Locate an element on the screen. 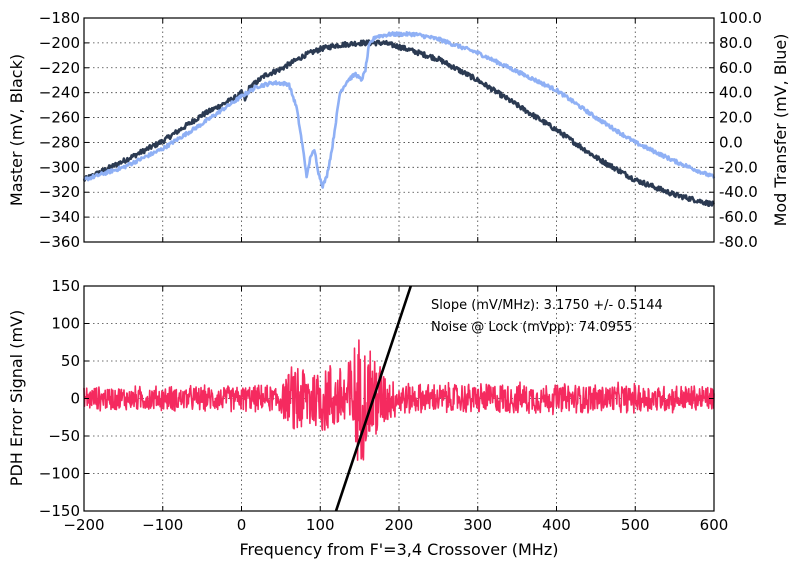 The image size is (800, 569). top-y-tick-label: −240 is located at coordinates (59, 93).